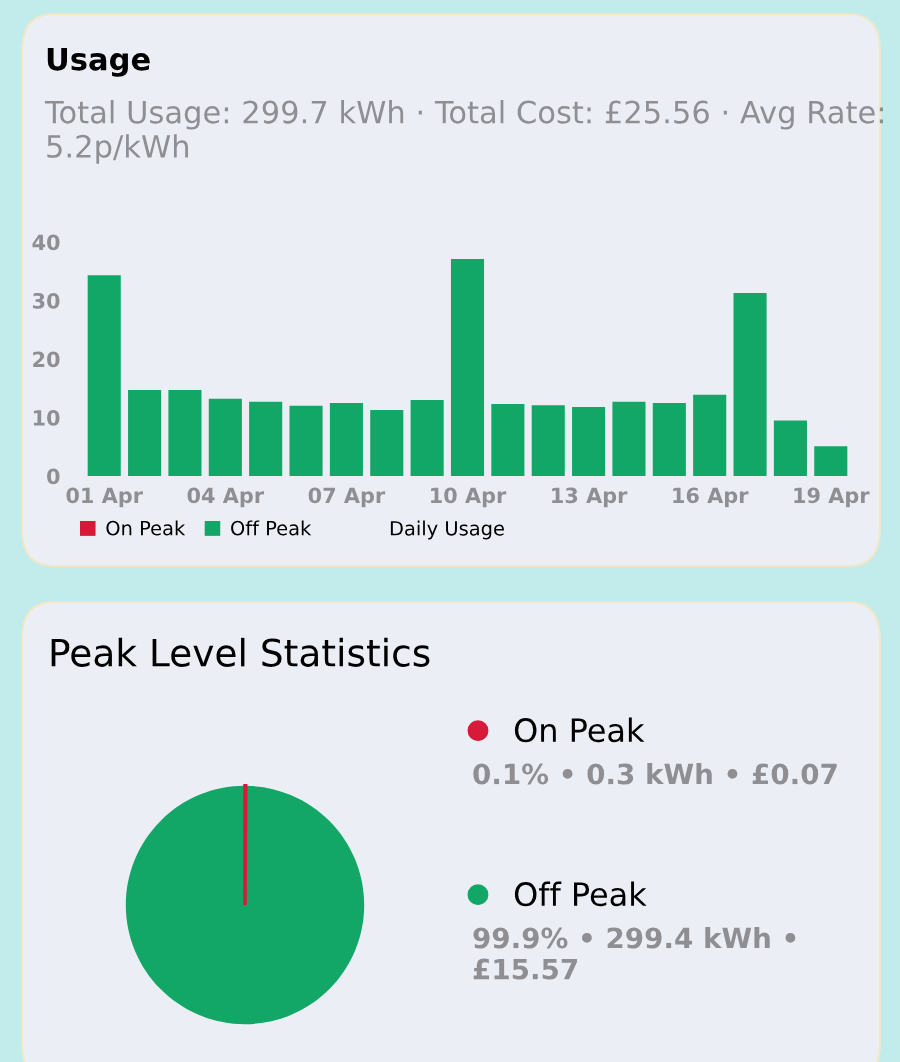 The width and height of the screenshot is (900, 1062). I want to click on y-tick-label: 40, so click(46, 242).